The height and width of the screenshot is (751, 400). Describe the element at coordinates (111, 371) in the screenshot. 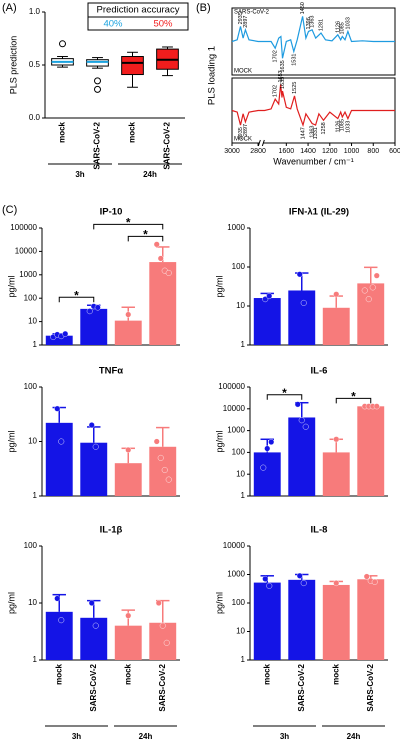

I see `chart-title: TNFα` at that location.